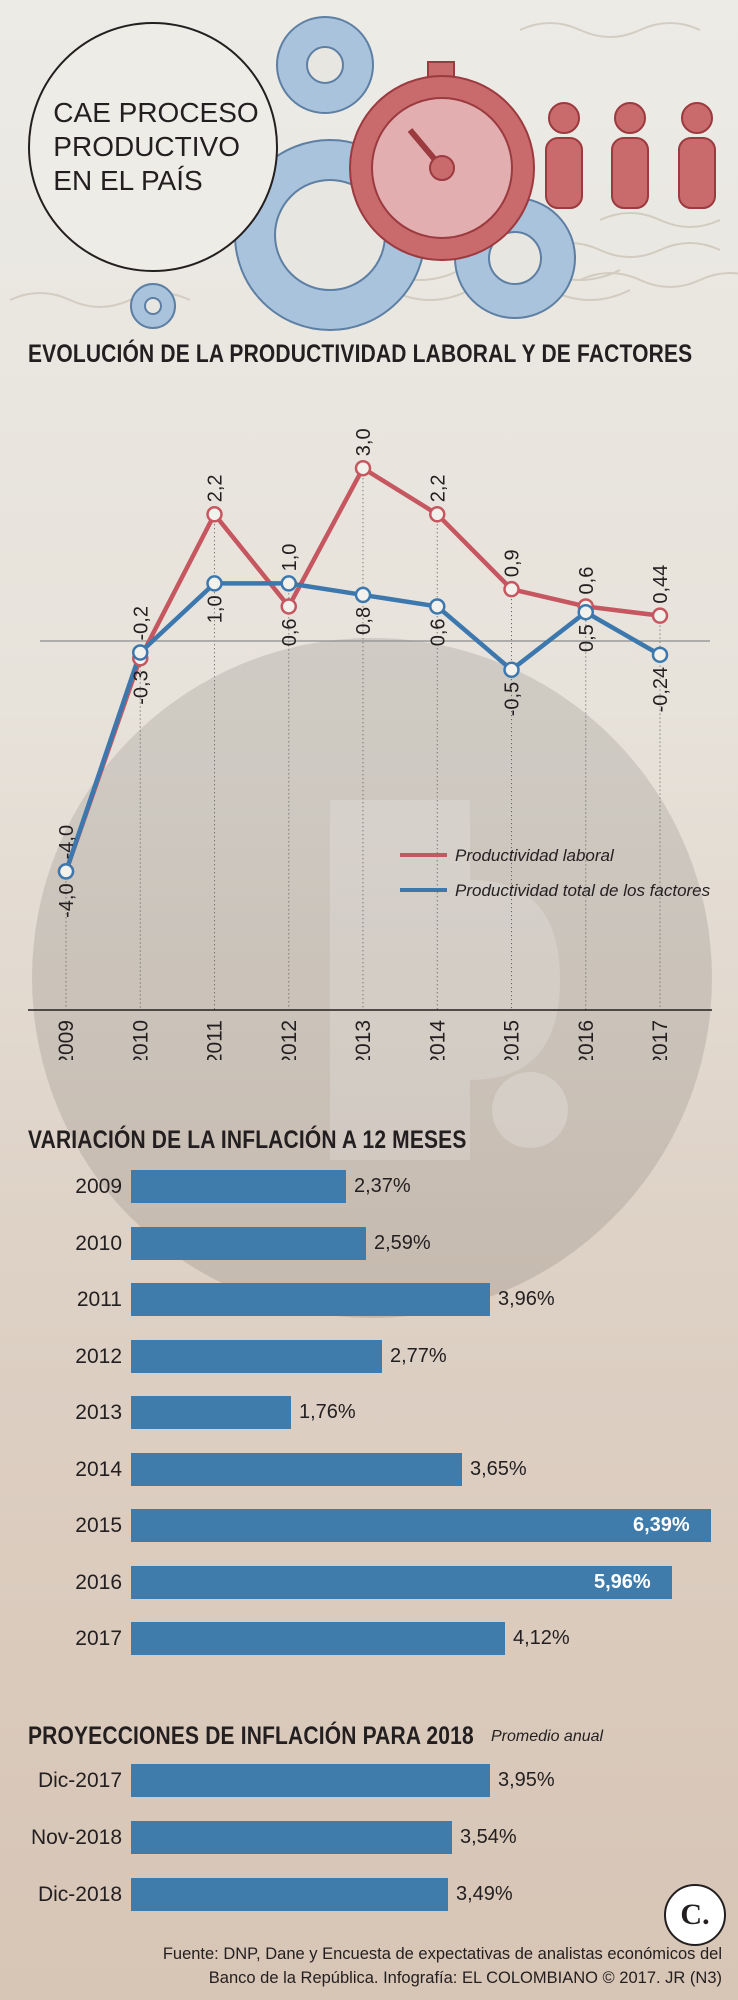 This screenshot has width=738, height=2000. Describe the element at coordinates (442, 161) in the screenshot. I see `stopwatch-icon` at that location.